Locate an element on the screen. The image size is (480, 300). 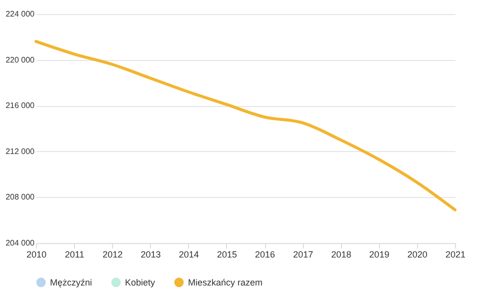
x-tick-label: 2021 is located at coordinates (455, 255).